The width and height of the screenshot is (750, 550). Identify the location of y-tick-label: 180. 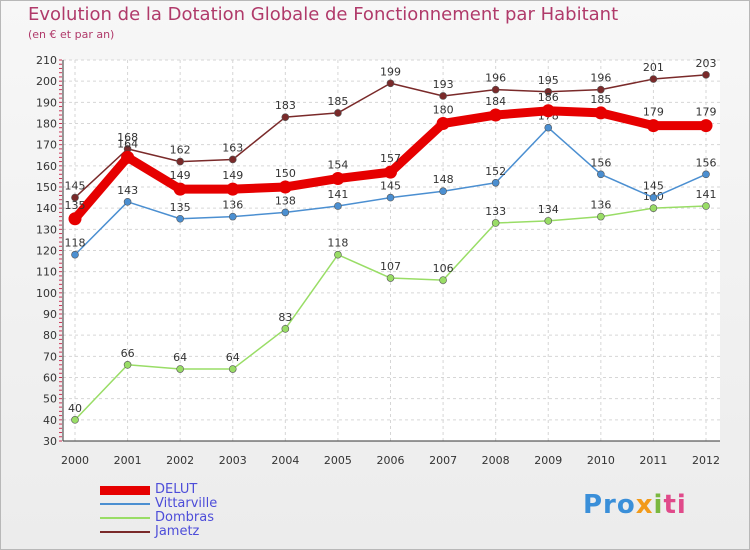
(46, 124).